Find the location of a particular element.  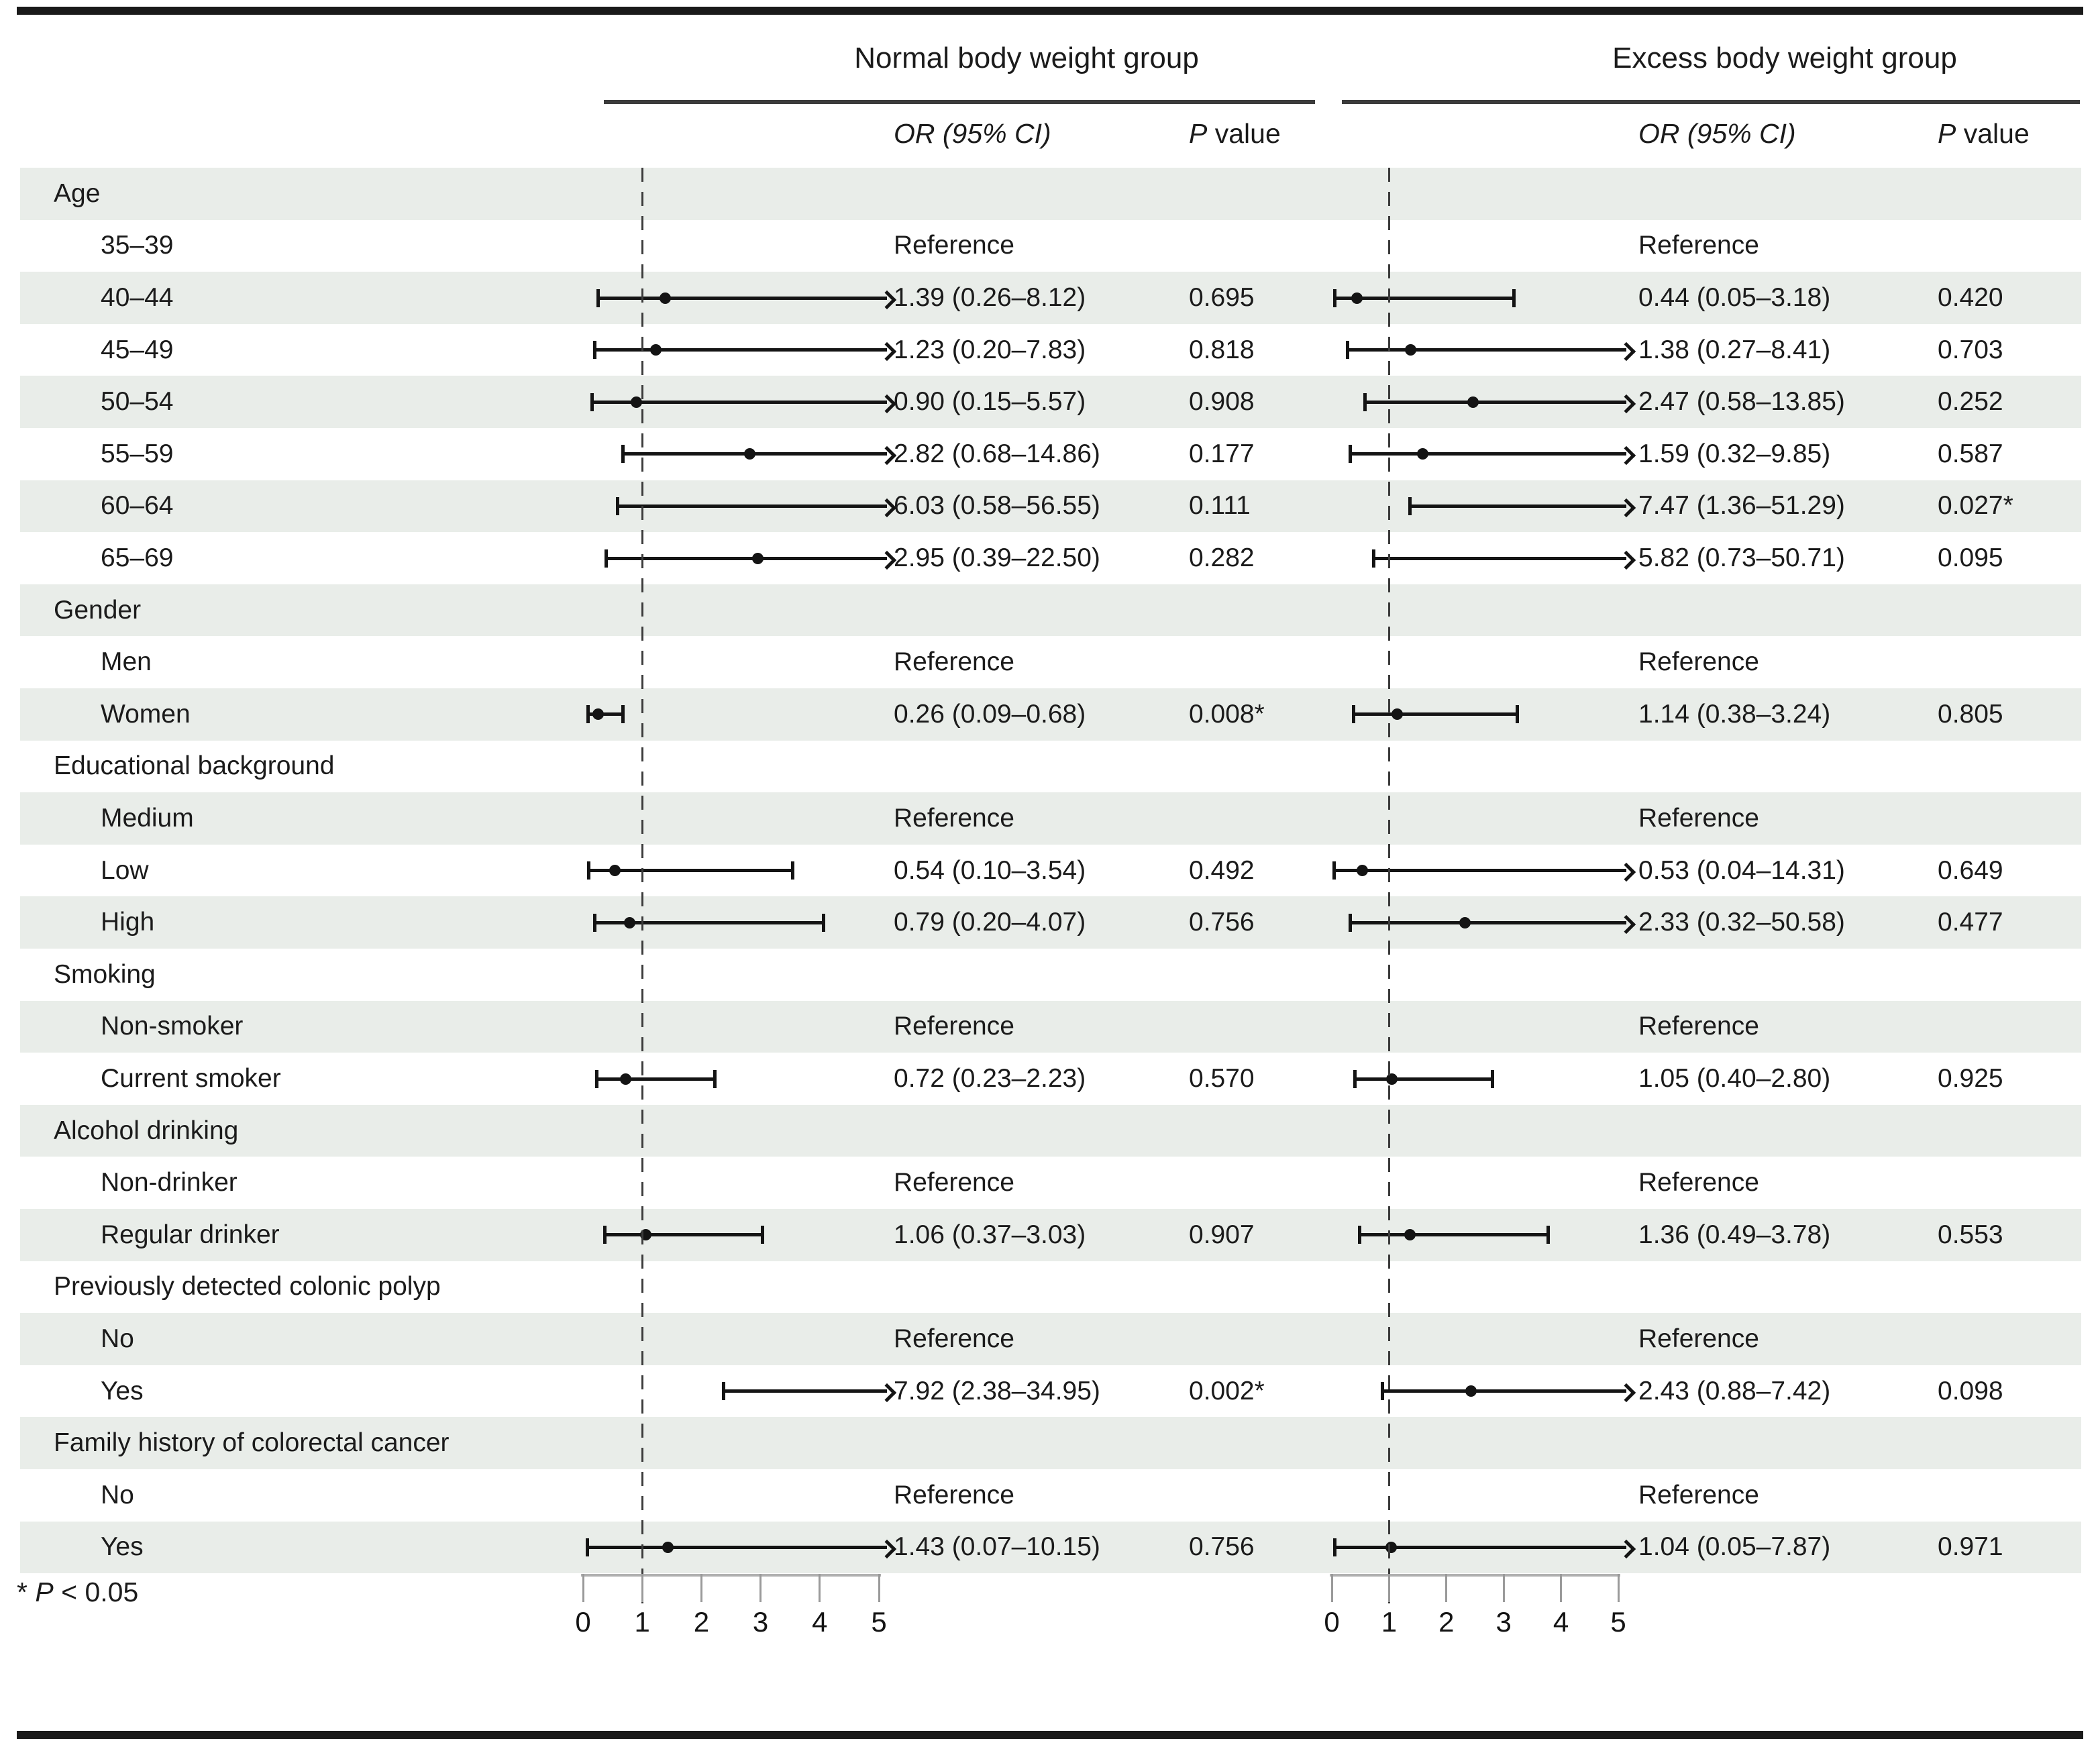

top-rule is located at coordinates (1050, 11).